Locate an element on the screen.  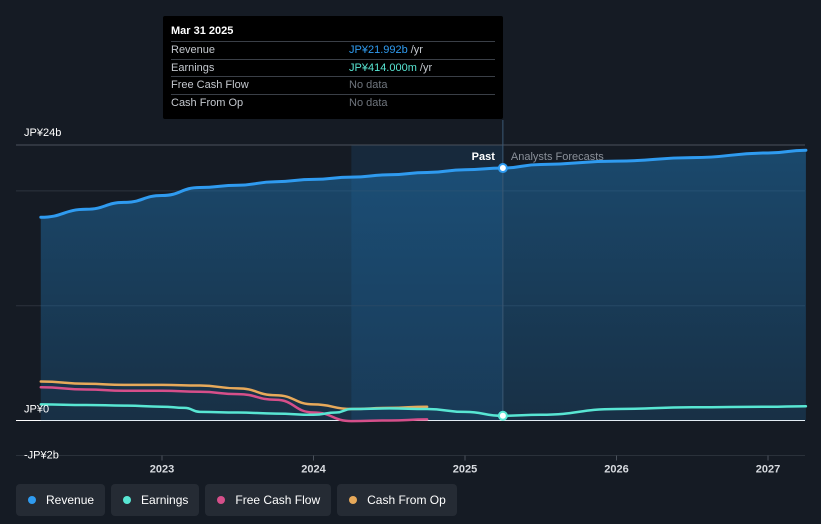
marker-earnings is located at coordinates (502, 415).